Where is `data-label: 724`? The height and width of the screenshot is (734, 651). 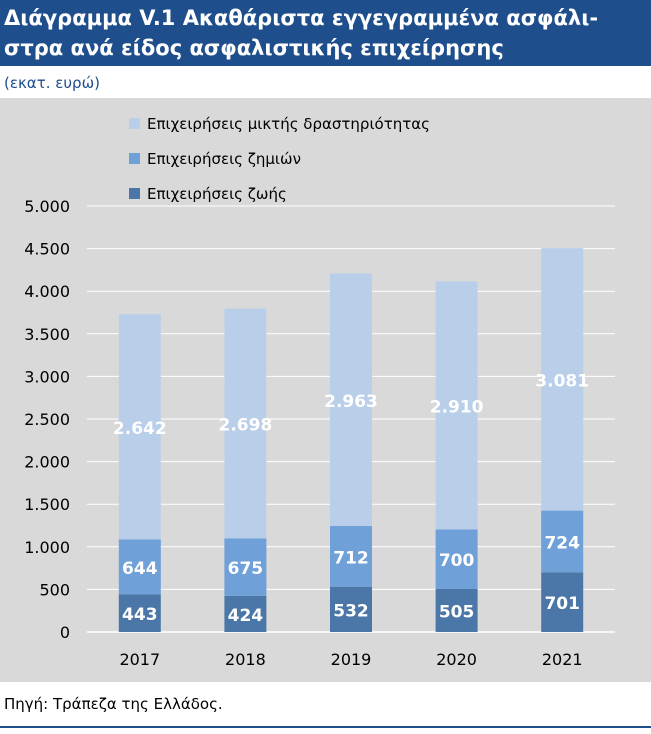
data-label: 724 is located at coordinates (562, 543).